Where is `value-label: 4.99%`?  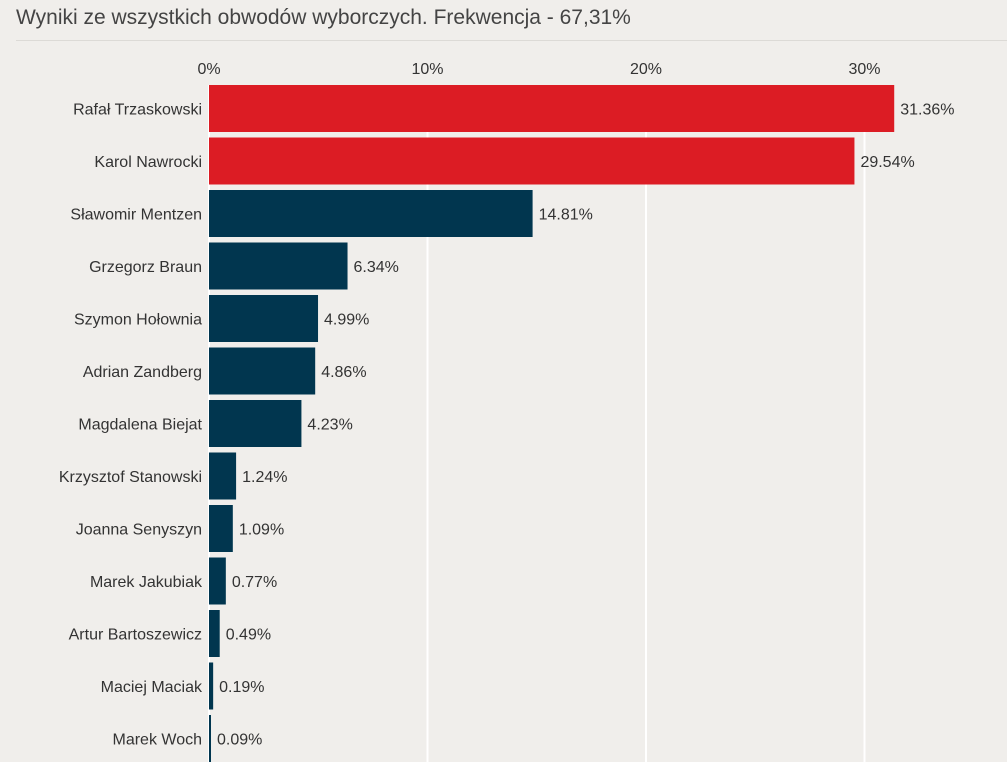 value-label: 4.99% is located at coordinates (346, 320).